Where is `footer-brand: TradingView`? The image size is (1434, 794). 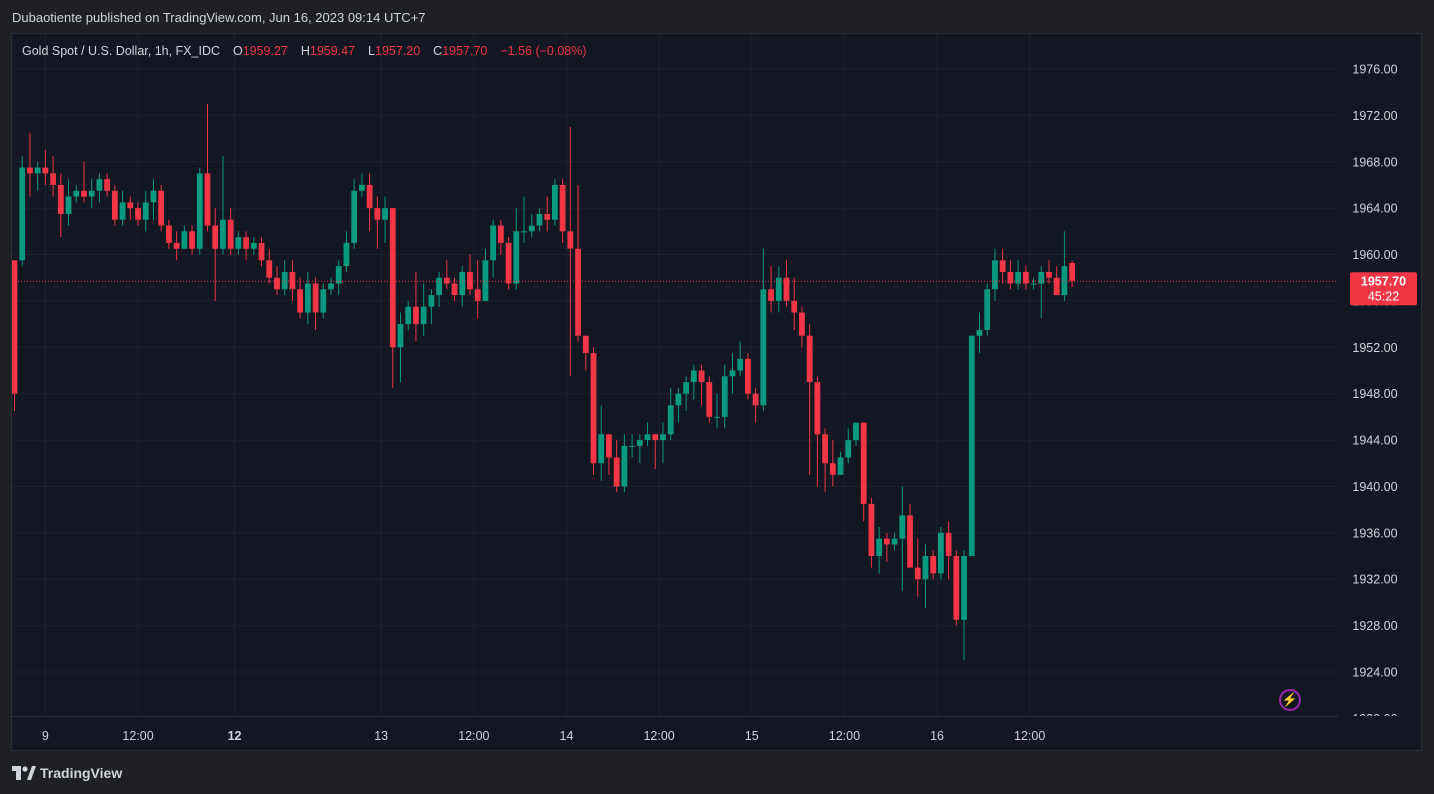
footer-brand: TradingView is located at coordinates (67, 773).